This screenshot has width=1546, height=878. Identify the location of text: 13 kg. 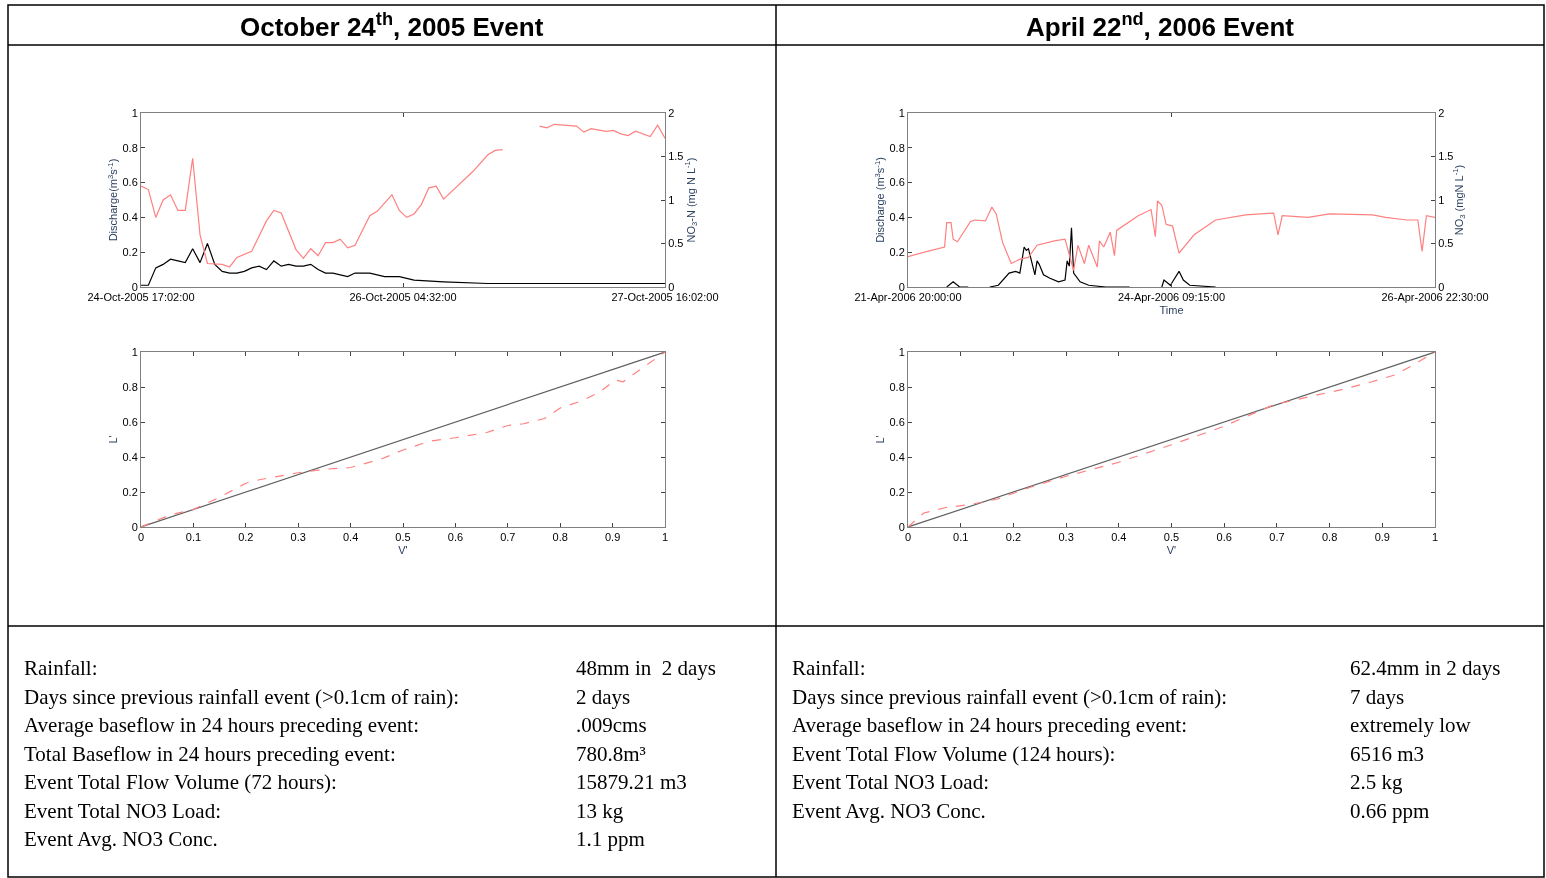
(600, 811).